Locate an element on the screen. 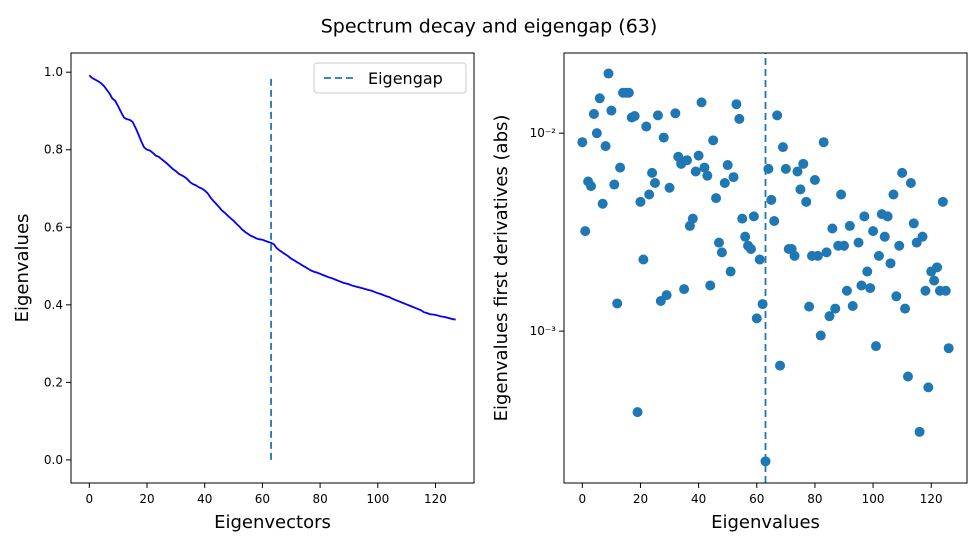  y-tick-label: 0.6 is located at coordinates (53, 227).